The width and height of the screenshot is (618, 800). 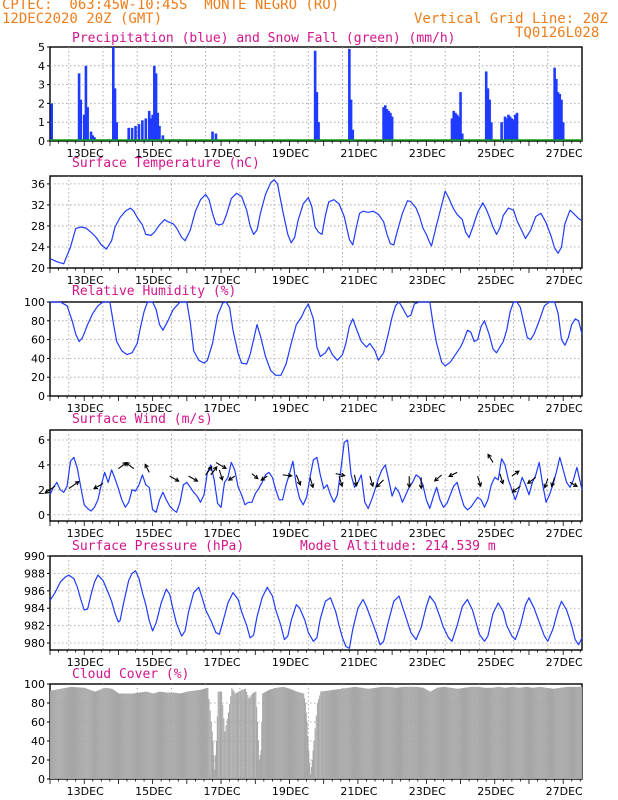 I want to click on rh-xtick-label: 19DEC, so click(x=290, y=408).